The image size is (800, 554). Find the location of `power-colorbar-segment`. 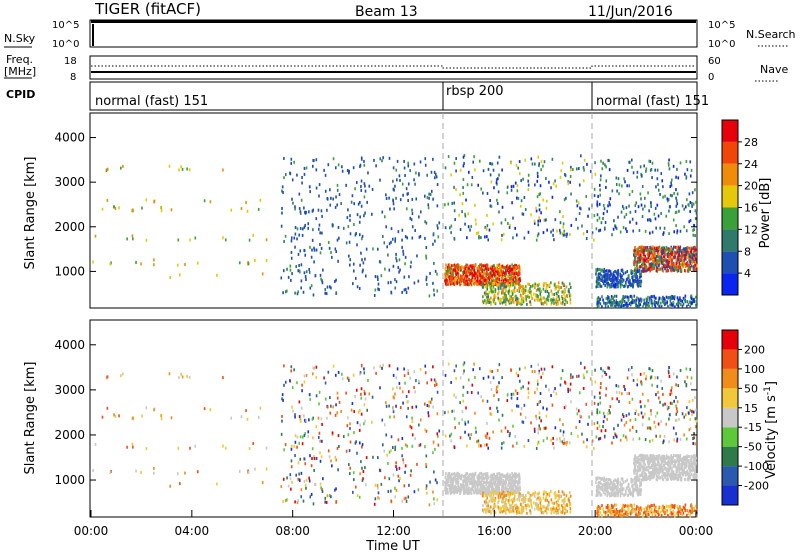

power-colorbar-segment is located at coordinates (730, 196).